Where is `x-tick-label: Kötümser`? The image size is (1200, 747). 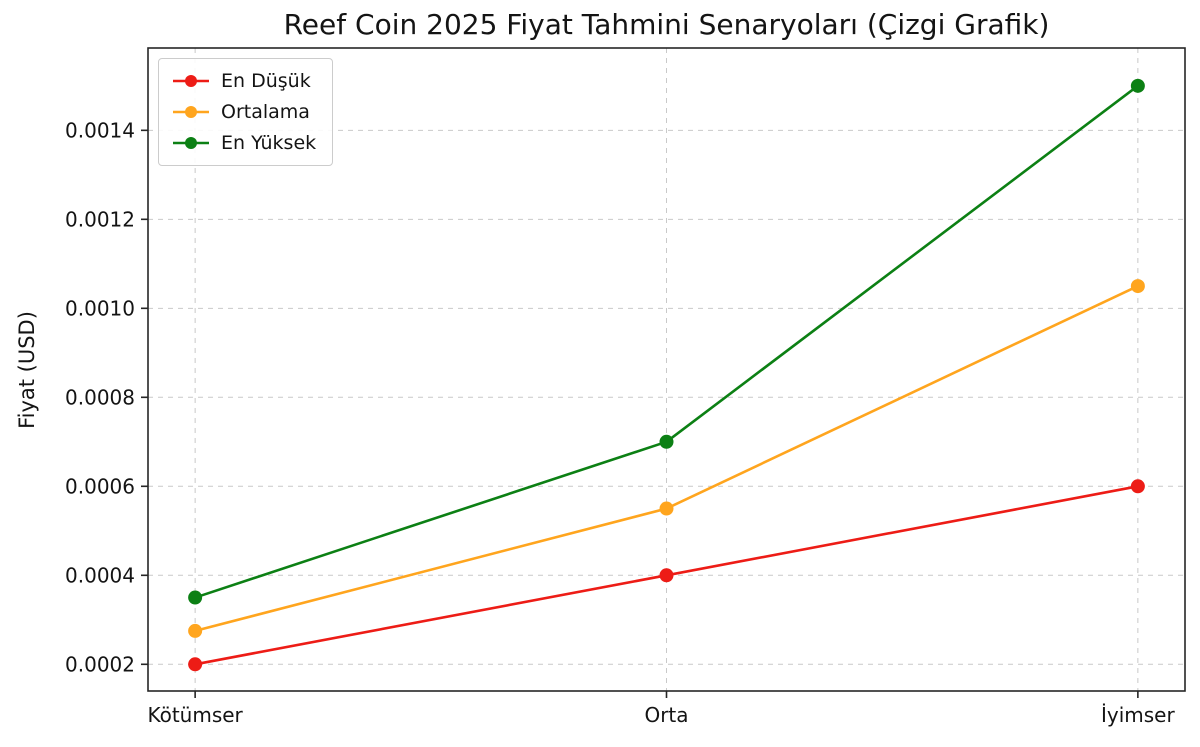
x-tick-label: Kötümser is located at coordinates (195, 715).